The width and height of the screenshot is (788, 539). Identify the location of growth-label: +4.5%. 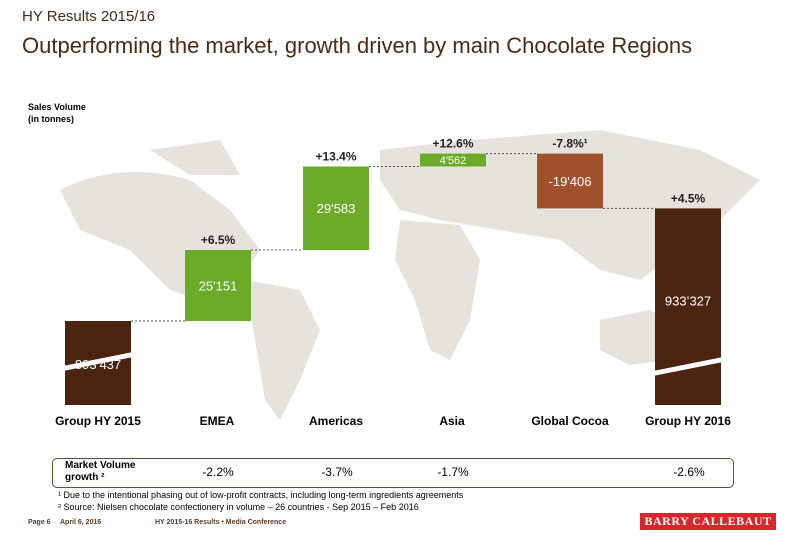
(688, 198).